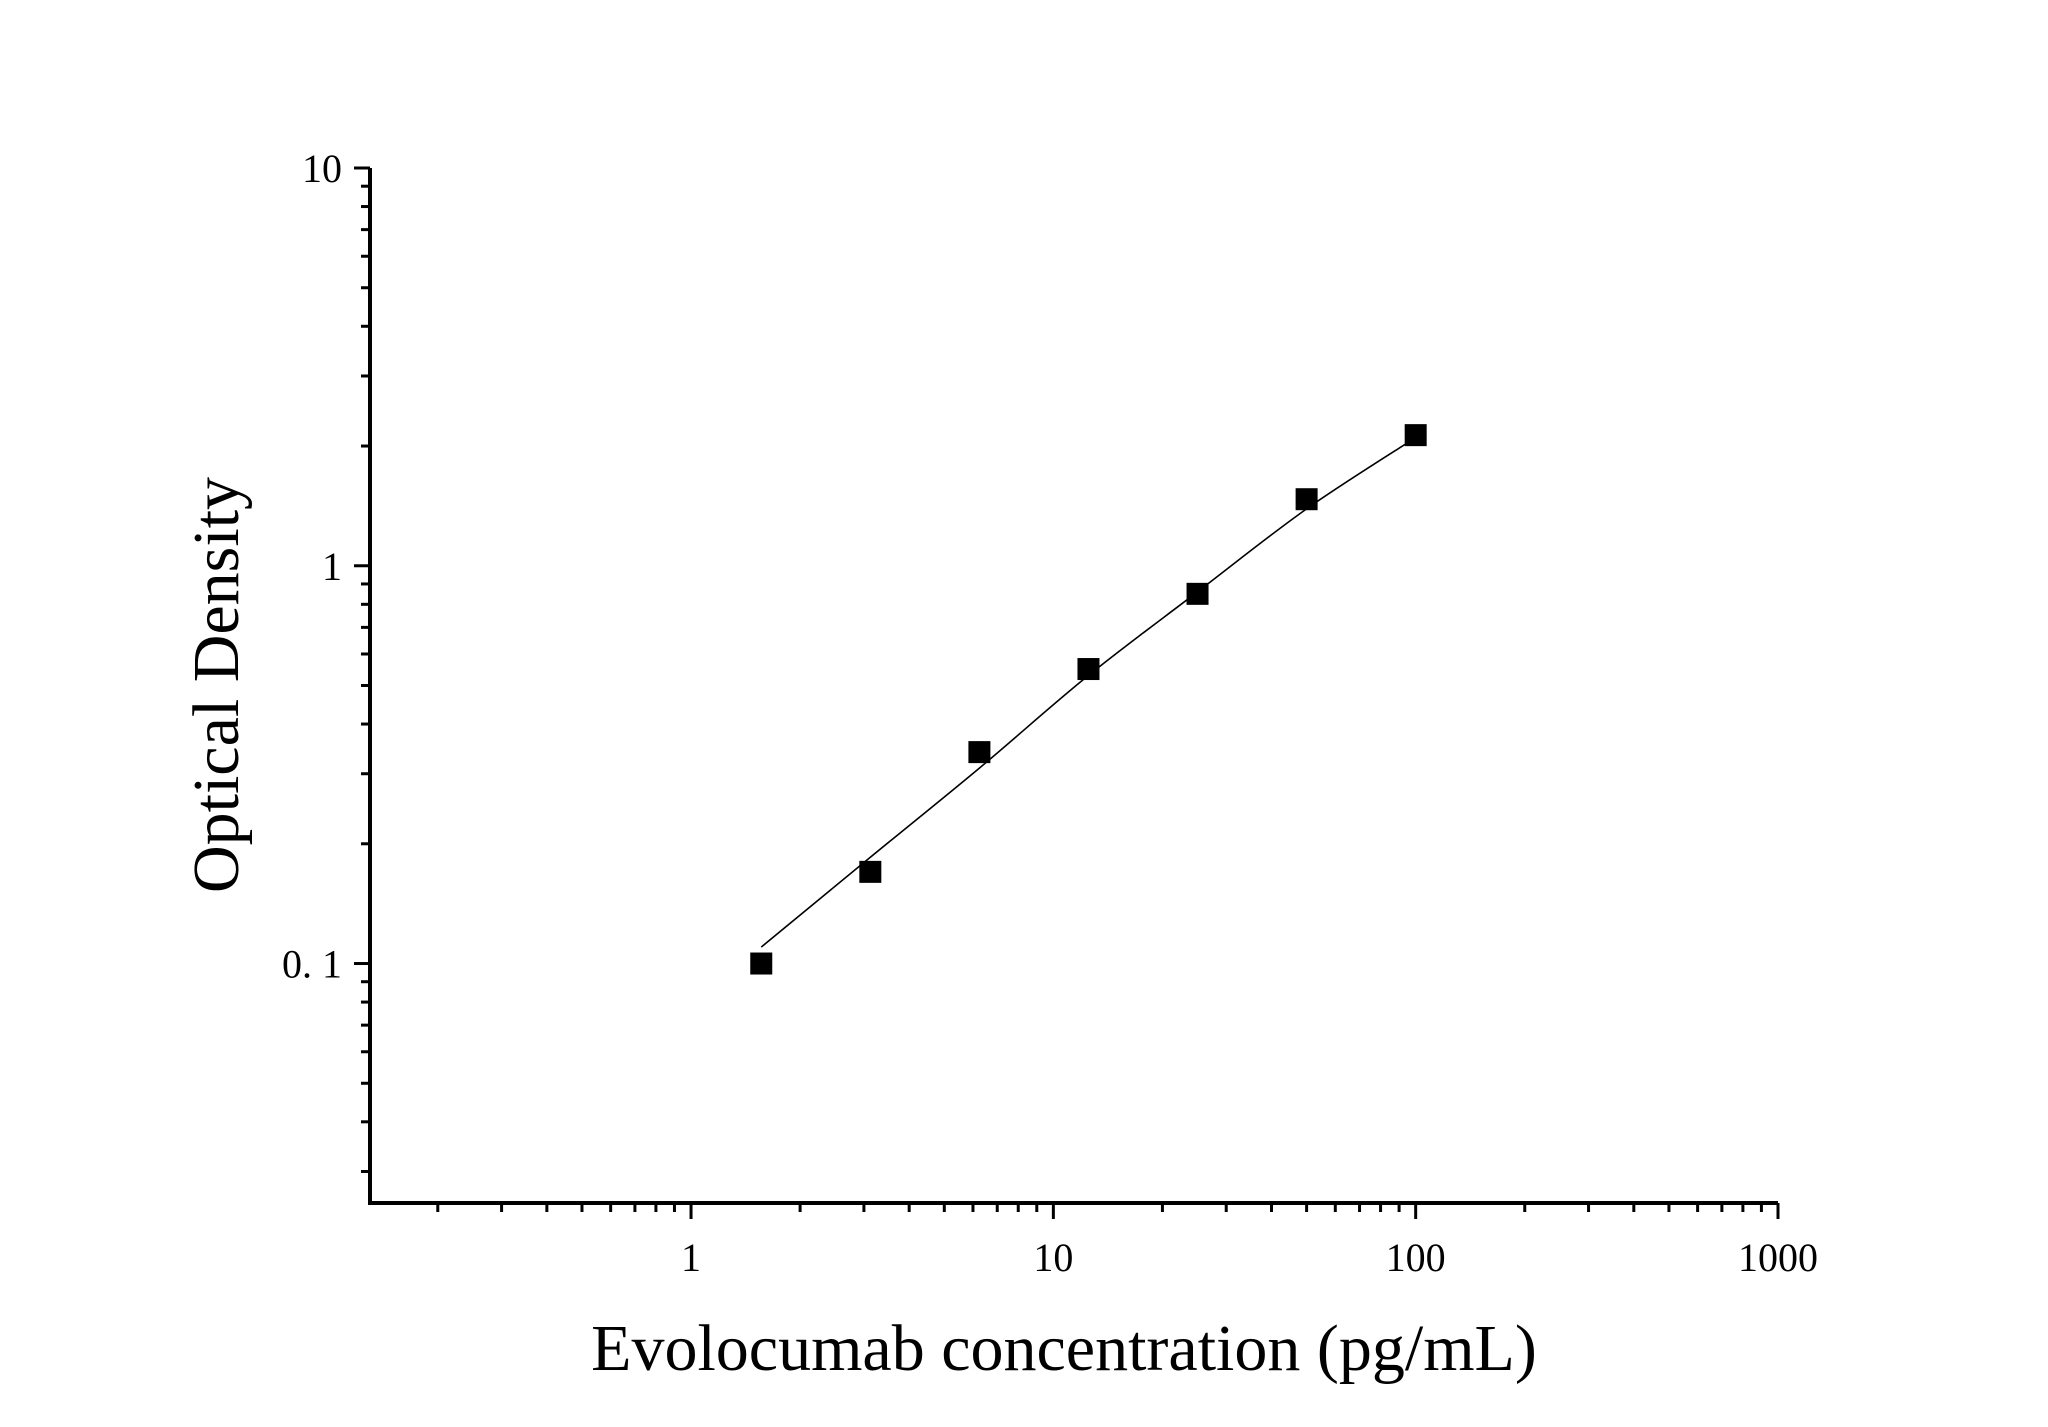 This screenshot has width=2048, height=1427. I want to click on y-tick-label: 1, so click(332, 566).